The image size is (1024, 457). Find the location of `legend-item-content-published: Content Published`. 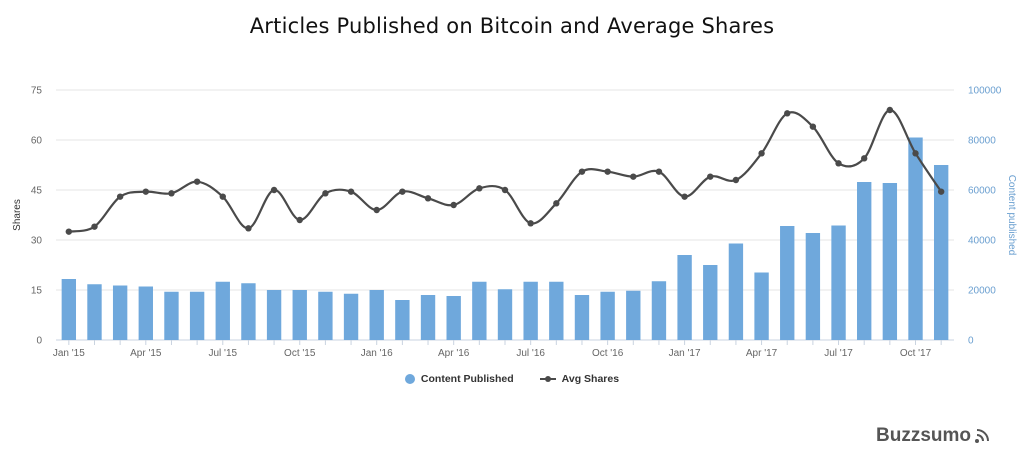

legend-item-content-published: Content Published is located at coordinates (459, 379).